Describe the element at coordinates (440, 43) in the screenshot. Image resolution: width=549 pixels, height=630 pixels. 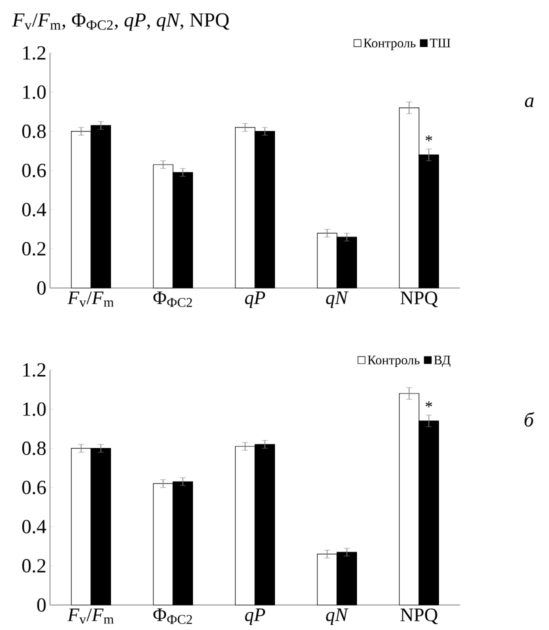
I see `legend-label: ТШ` at that location.